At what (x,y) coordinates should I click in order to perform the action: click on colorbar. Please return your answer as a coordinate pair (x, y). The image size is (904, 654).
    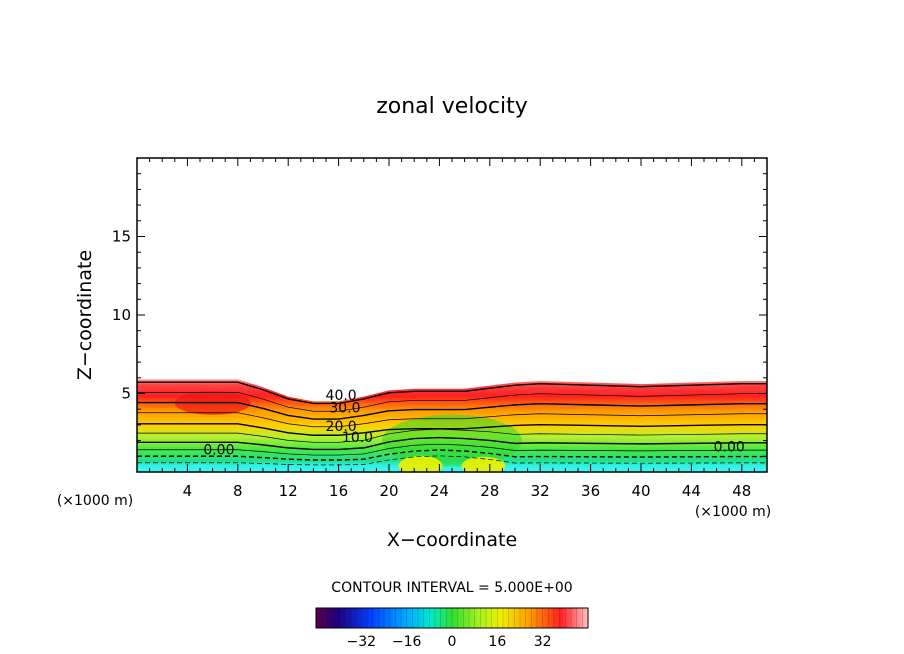
    Looking at the image, I should click on (452, 618).